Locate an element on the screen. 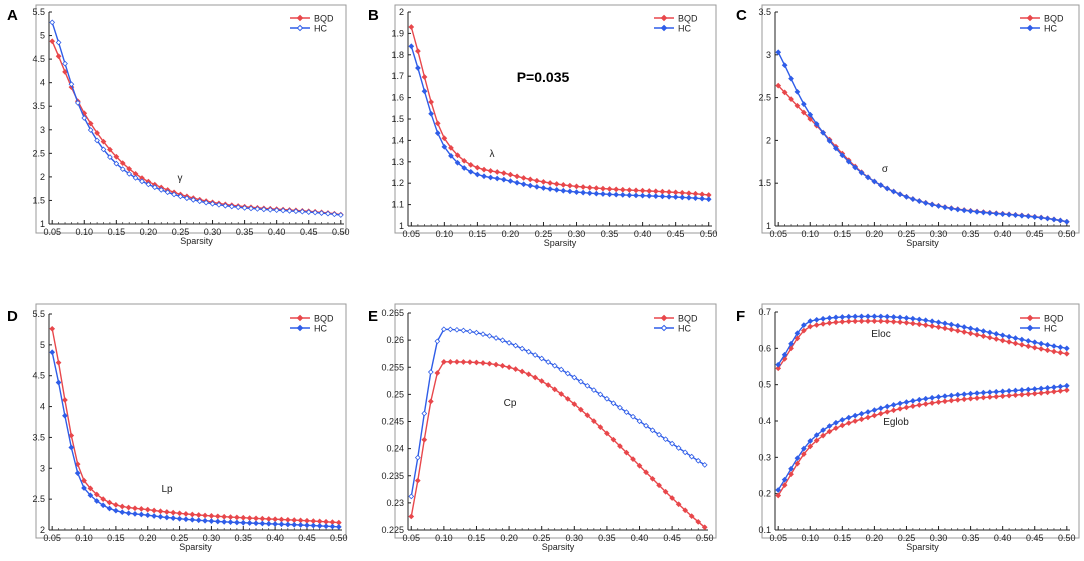 The height and width of the screenshot is (561, 1084). y-tick-label: 2.5 is located at coordinates (38, 153).